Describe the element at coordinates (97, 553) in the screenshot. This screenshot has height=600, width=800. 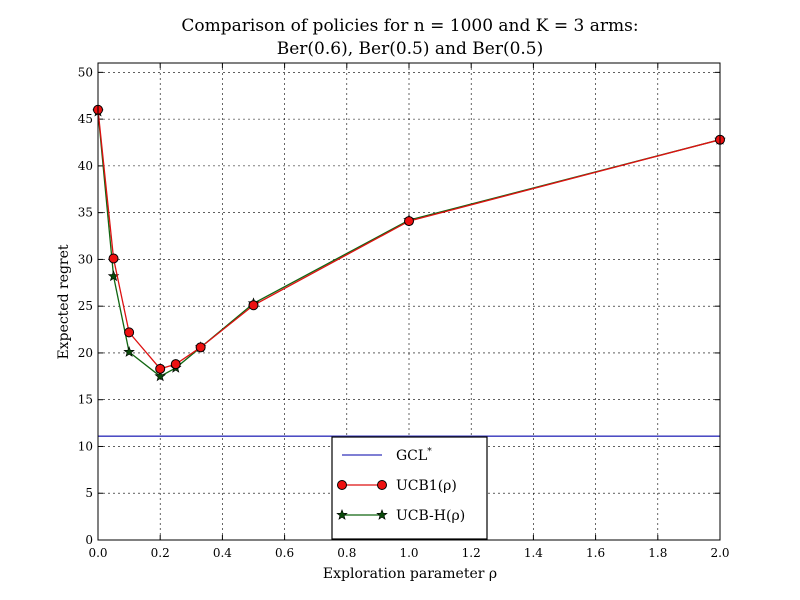
I see `x-tick-label: 0.0` at that location.